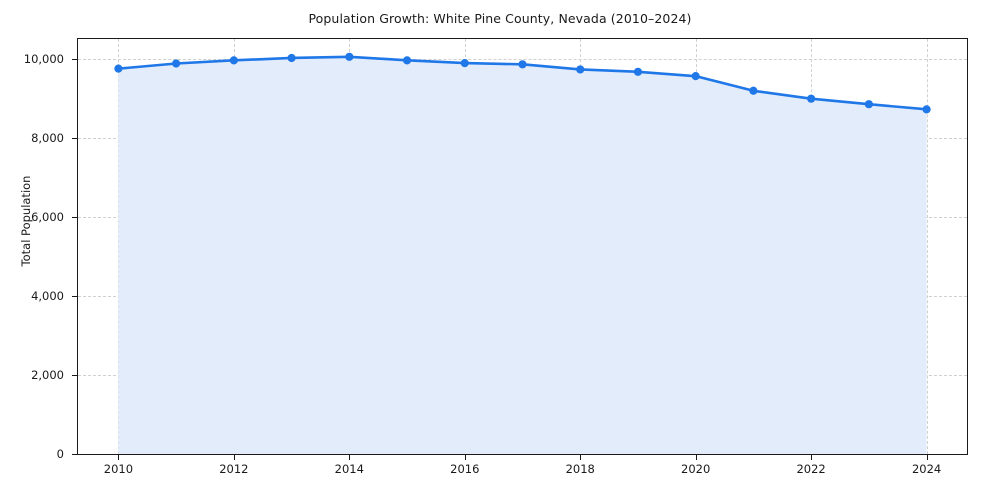  Describe the element at coordinates (176, 63) in the screenshot. I see `data-point-2011` at that location.